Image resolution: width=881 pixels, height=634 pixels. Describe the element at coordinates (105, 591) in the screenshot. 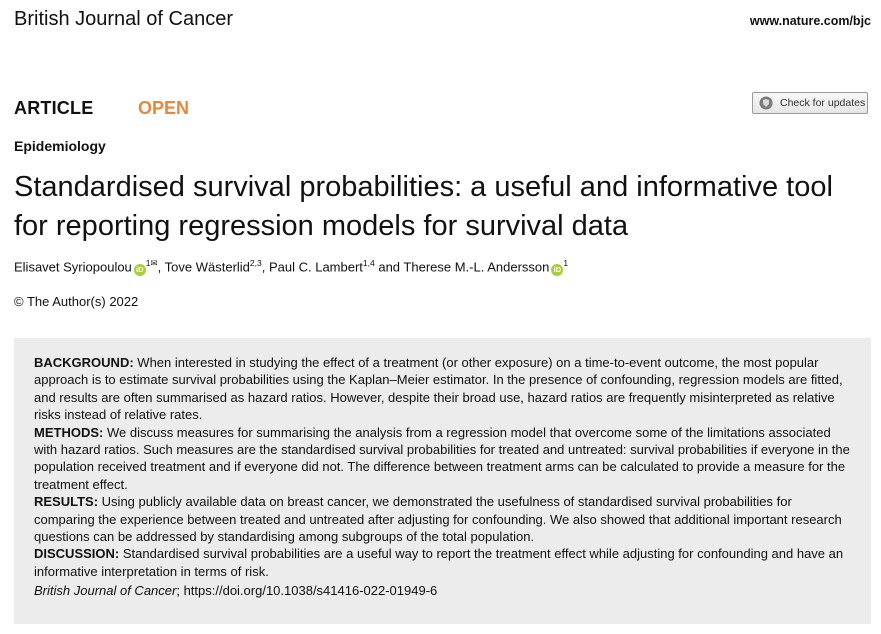

I see `citation-journal: British Journal of Cancer` at that location.